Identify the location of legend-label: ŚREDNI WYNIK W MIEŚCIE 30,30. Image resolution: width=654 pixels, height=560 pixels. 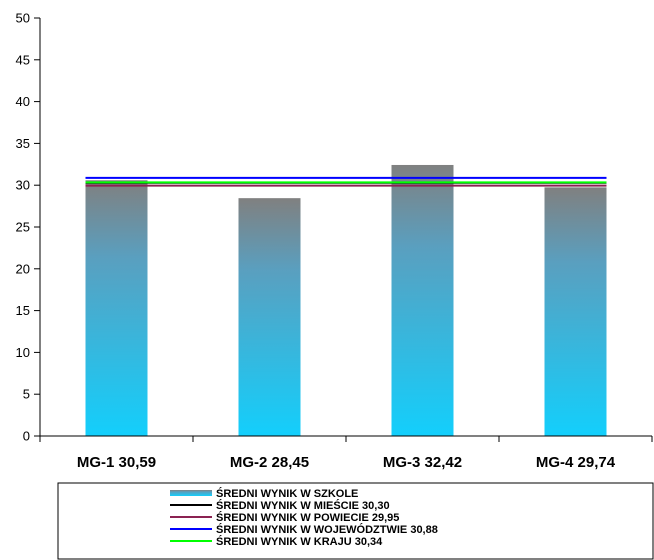
(303, 505).